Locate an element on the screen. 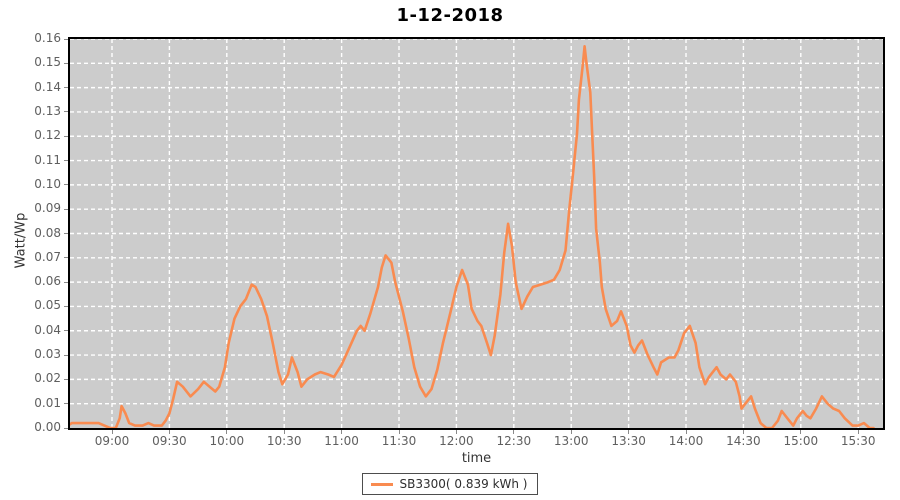  y-tick-label: 0.01 is located at coordinates (47, 402).